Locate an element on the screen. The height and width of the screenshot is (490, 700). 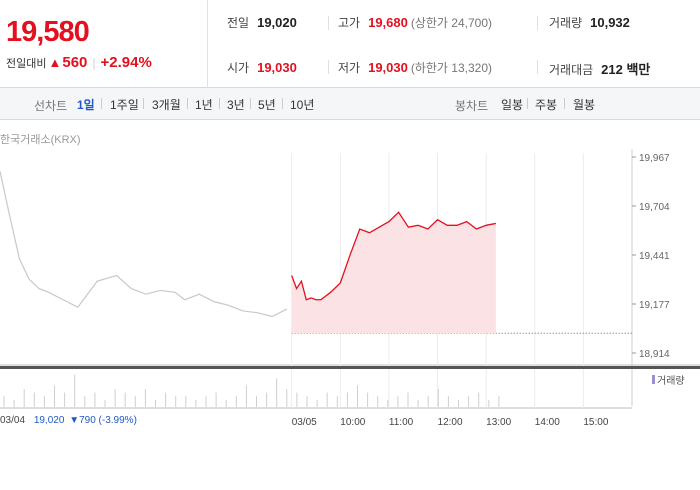
period-3m-button: 3개월 is located at coordinates (166, 105).